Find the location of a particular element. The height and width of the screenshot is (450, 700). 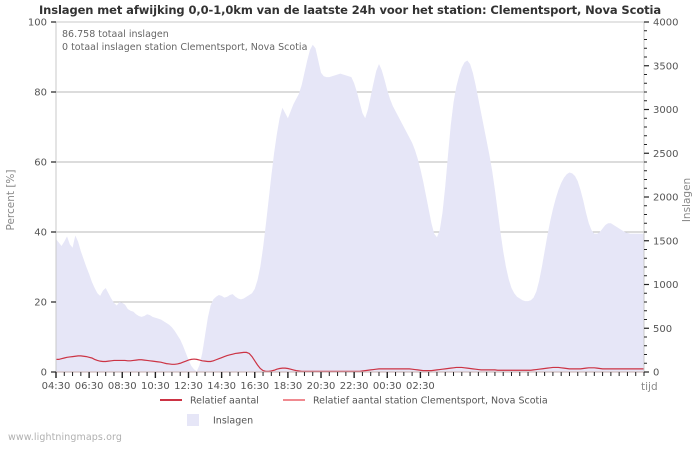

legend-swatch is located at coordinates (193, 420).